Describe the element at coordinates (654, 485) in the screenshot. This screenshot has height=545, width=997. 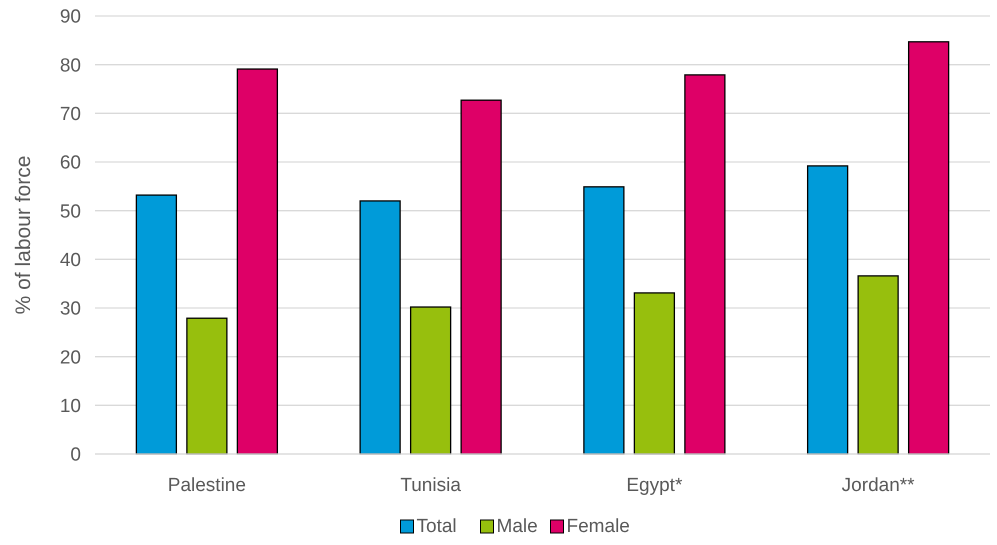
I see `x-tick-label: Egypt*` at that location.